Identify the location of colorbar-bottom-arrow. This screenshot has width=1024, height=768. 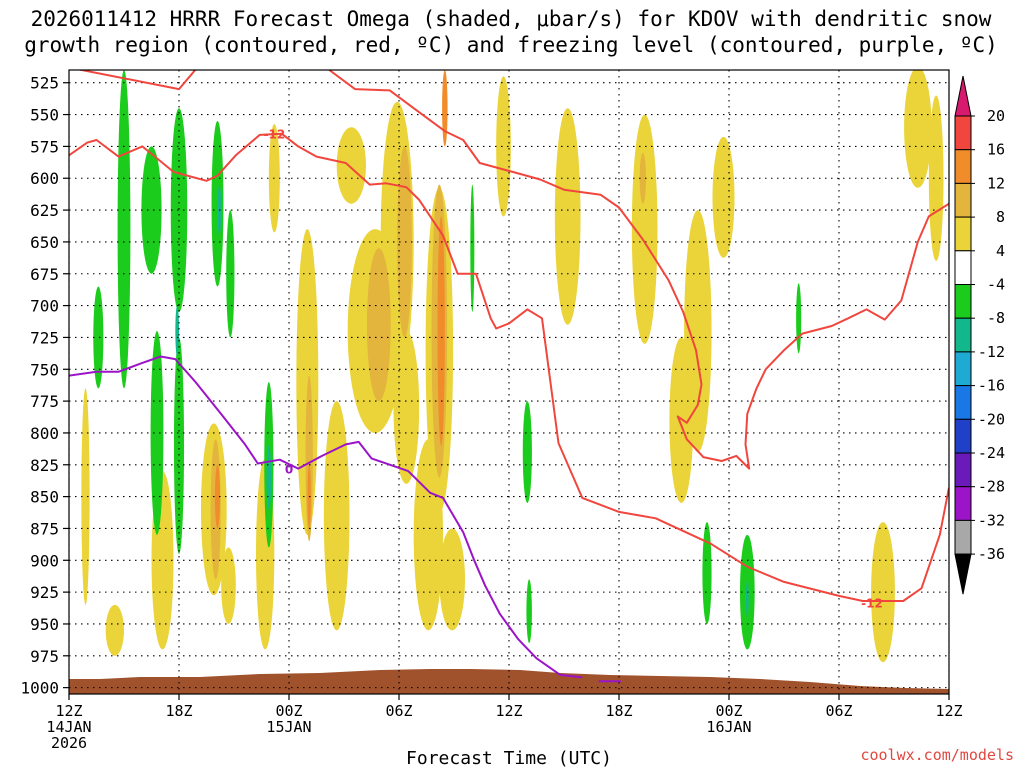
(963, 574).